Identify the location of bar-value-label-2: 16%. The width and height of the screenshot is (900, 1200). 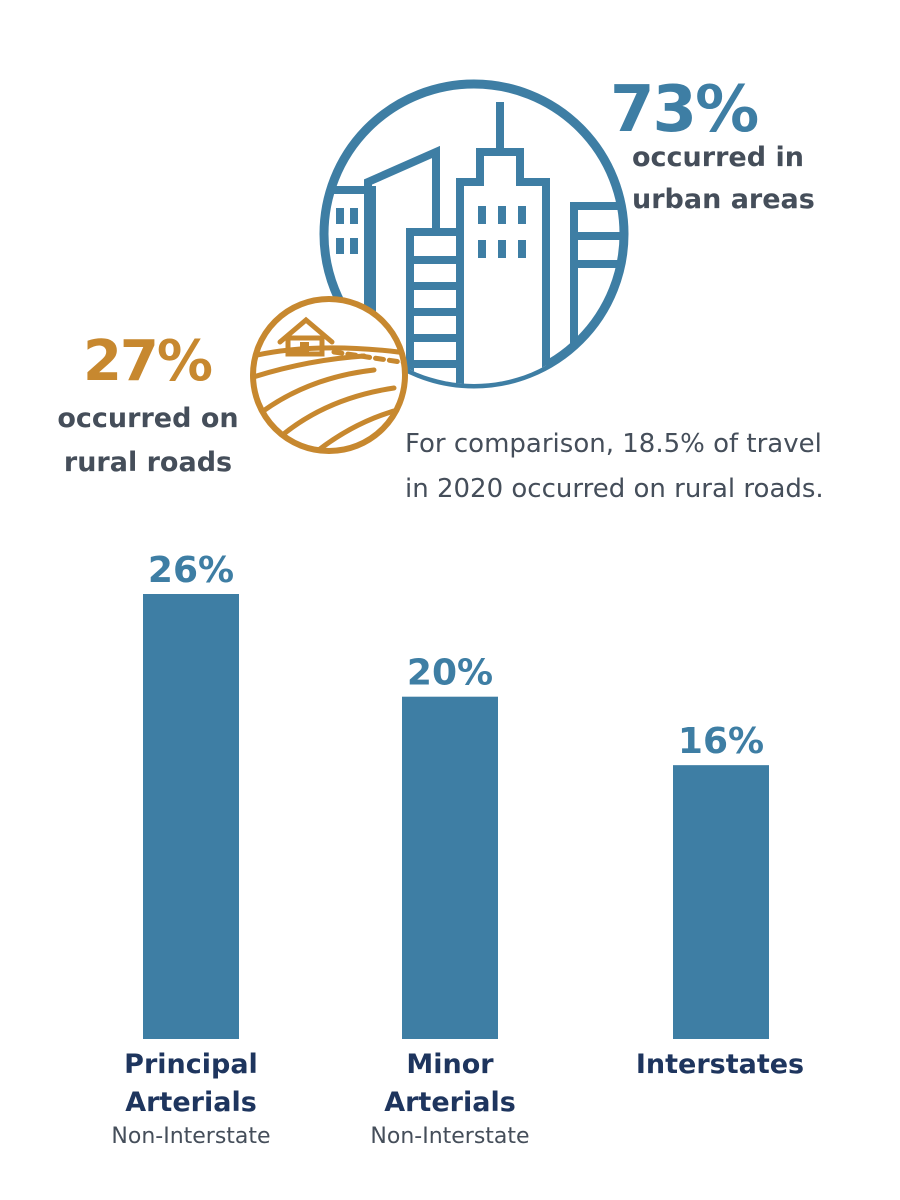
(721, 741).